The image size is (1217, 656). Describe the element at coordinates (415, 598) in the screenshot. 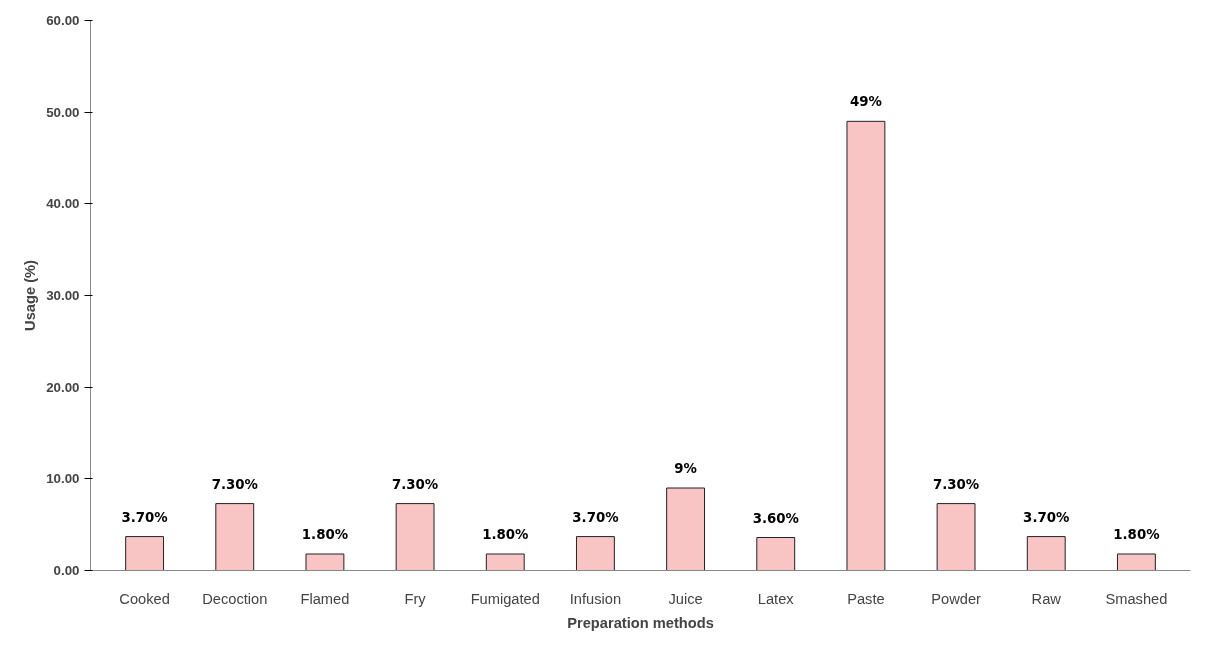

I see `x-tick-label: Fry` at that location.